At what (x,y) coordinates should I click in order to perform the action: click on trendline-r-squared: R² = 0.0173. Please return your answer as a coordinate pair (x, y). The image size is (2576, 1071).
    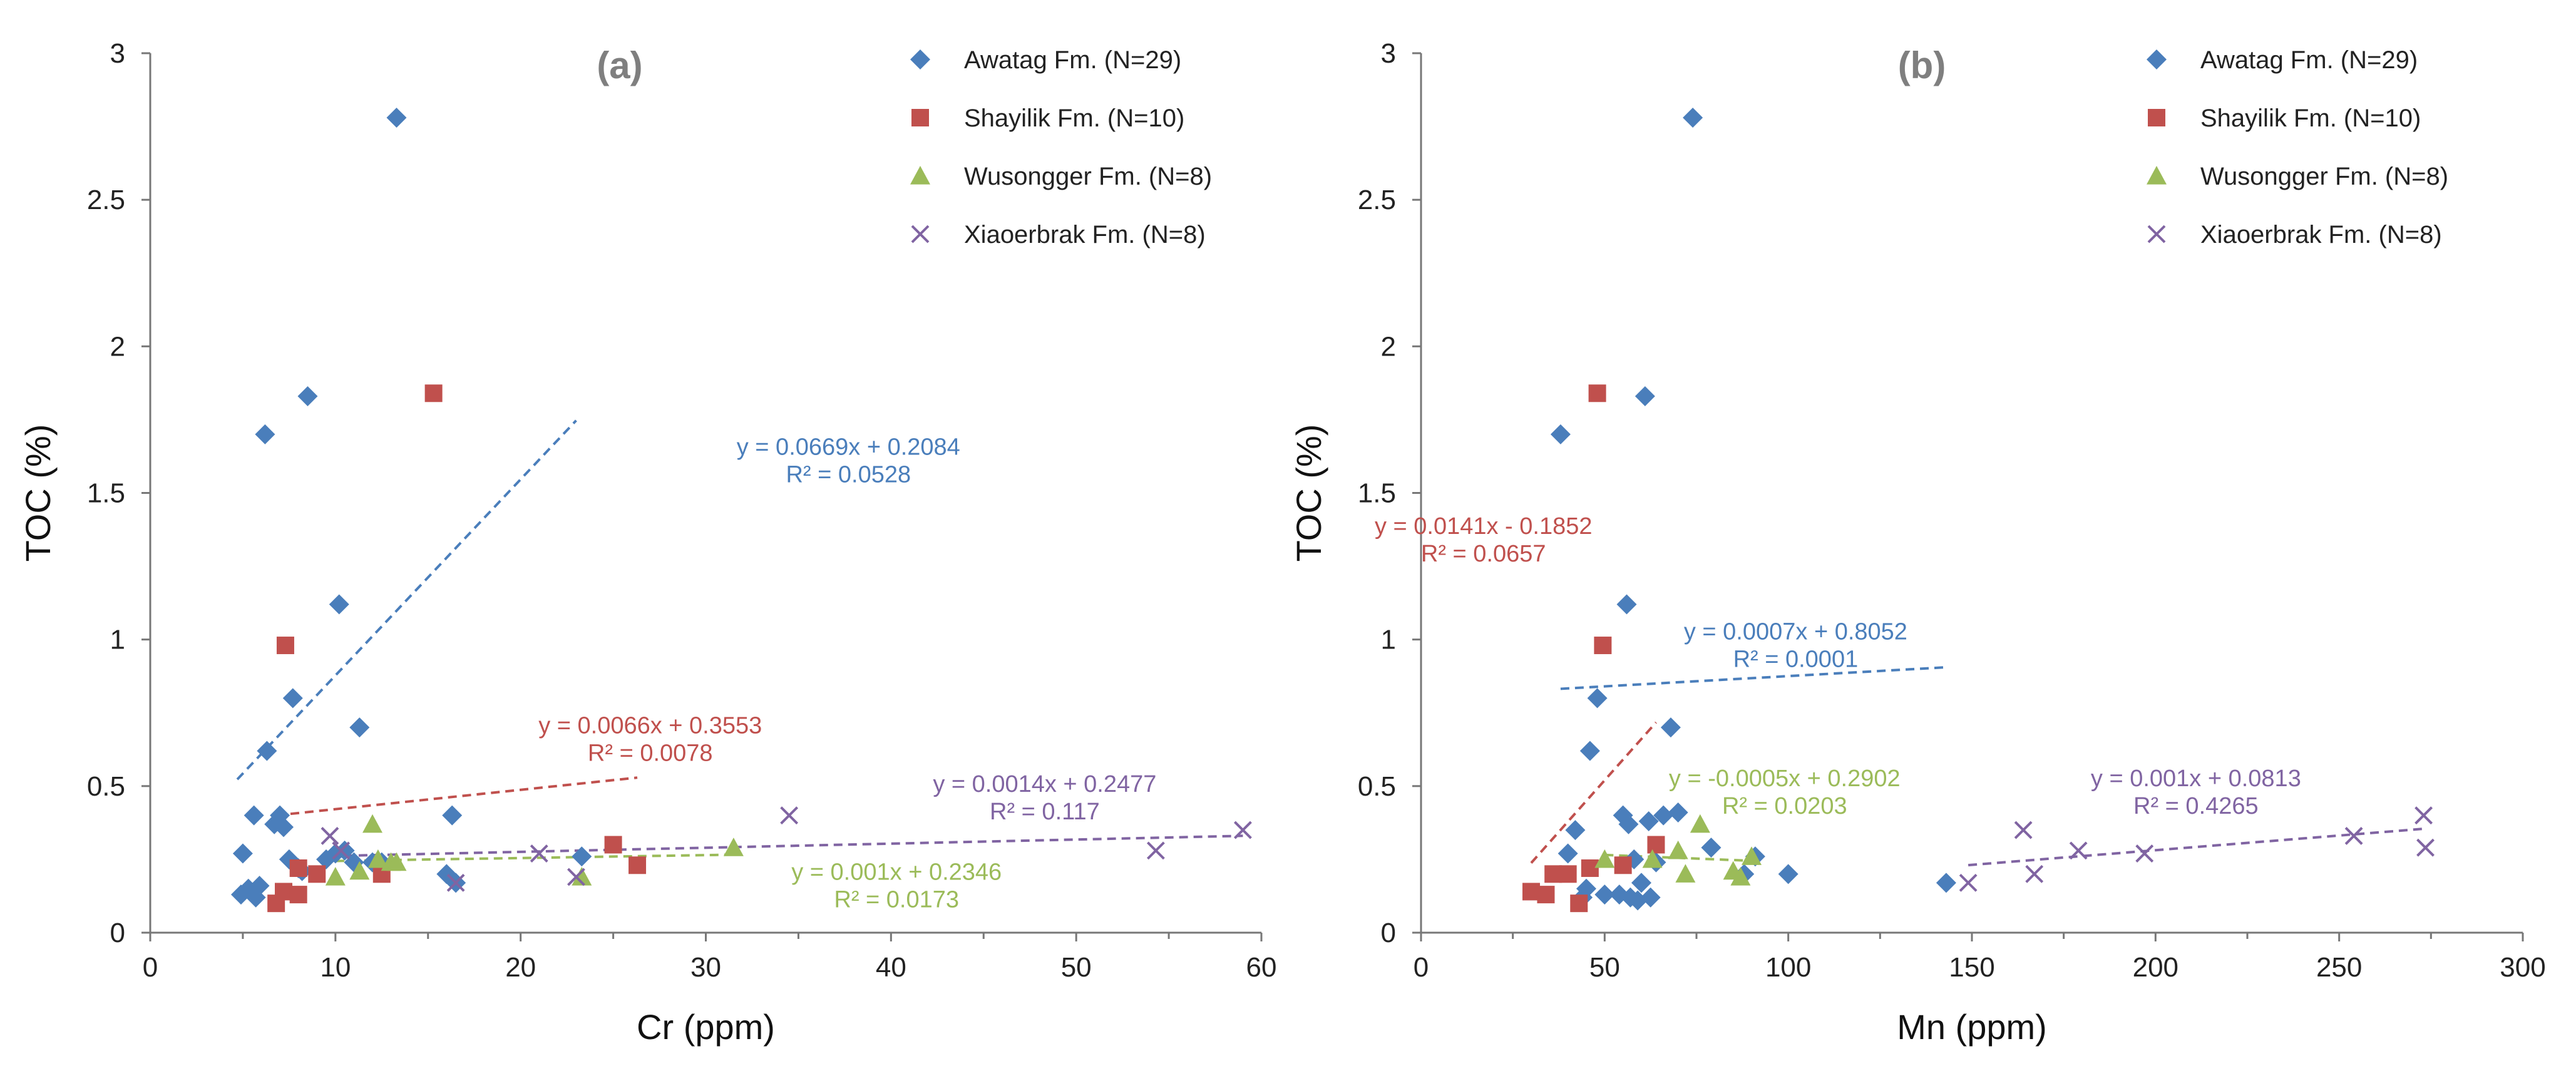
    Looking at the image, I should click on (896, 900).